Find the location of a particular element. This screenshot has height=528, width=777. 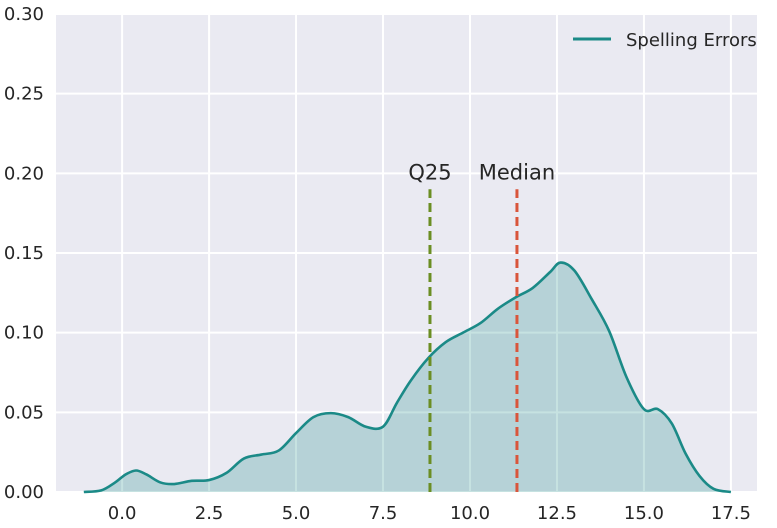

x-tick-label: 5.0 is located at coordinates (296, 513).